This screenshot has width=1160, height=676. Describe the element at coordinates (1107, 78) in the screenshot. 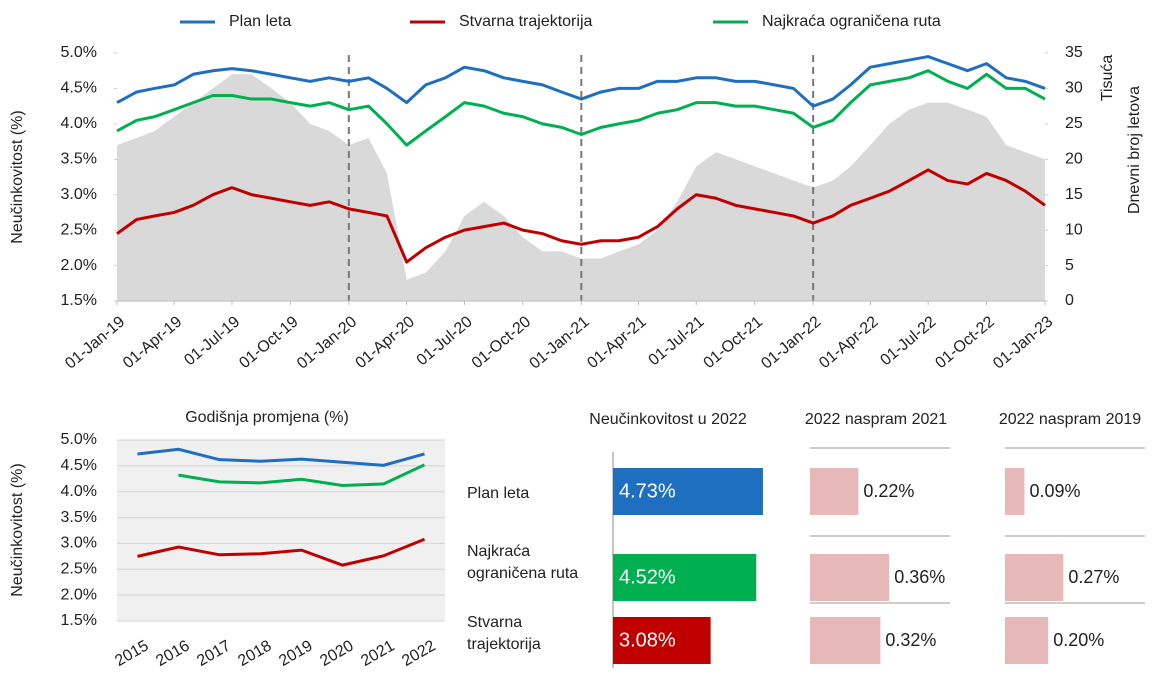

I see `y2-axis-label: Tisuća` at that location.